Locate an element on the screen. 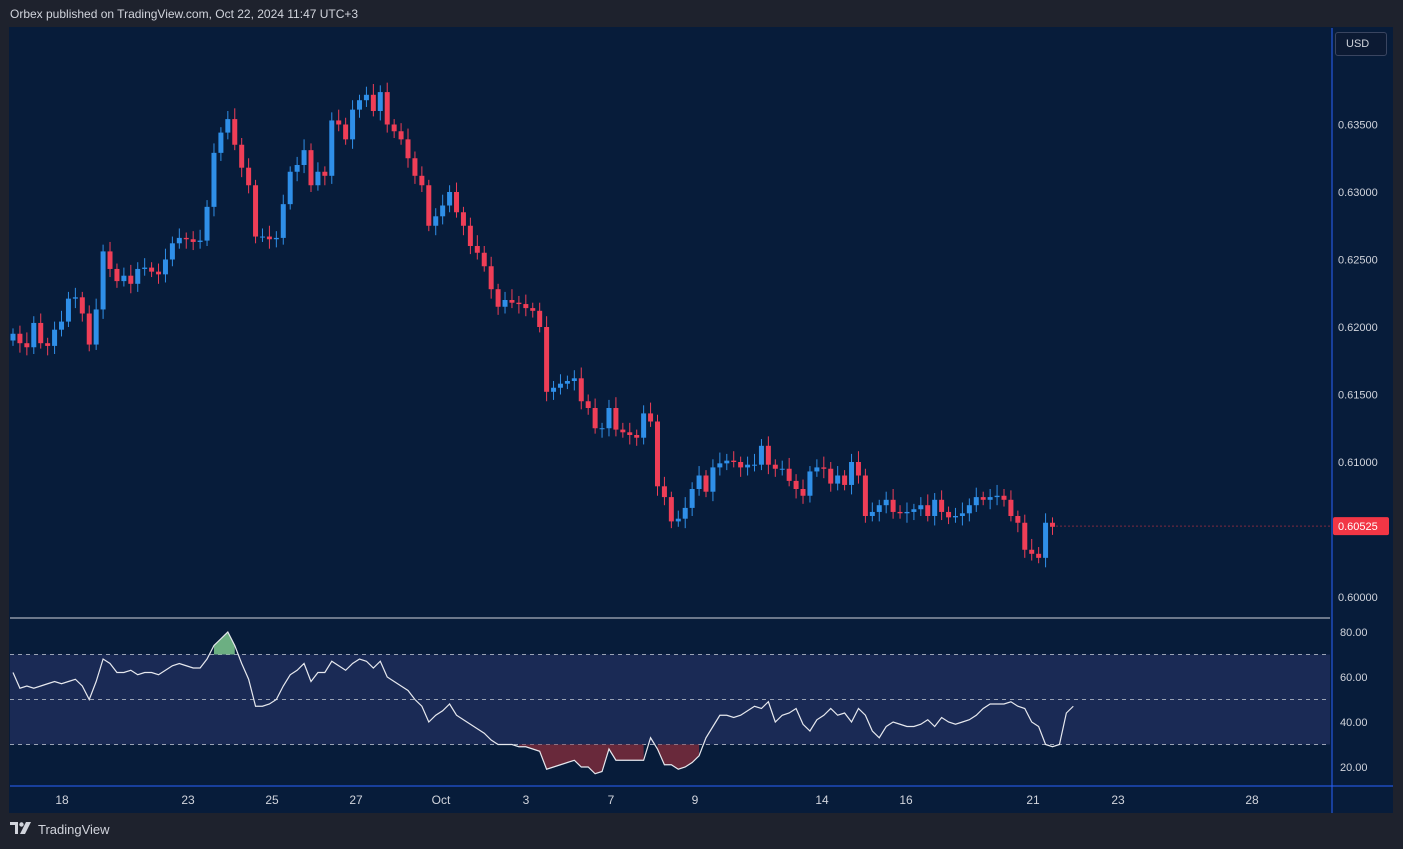  rsi-overbought-fill is located at coordinates (224, 643).